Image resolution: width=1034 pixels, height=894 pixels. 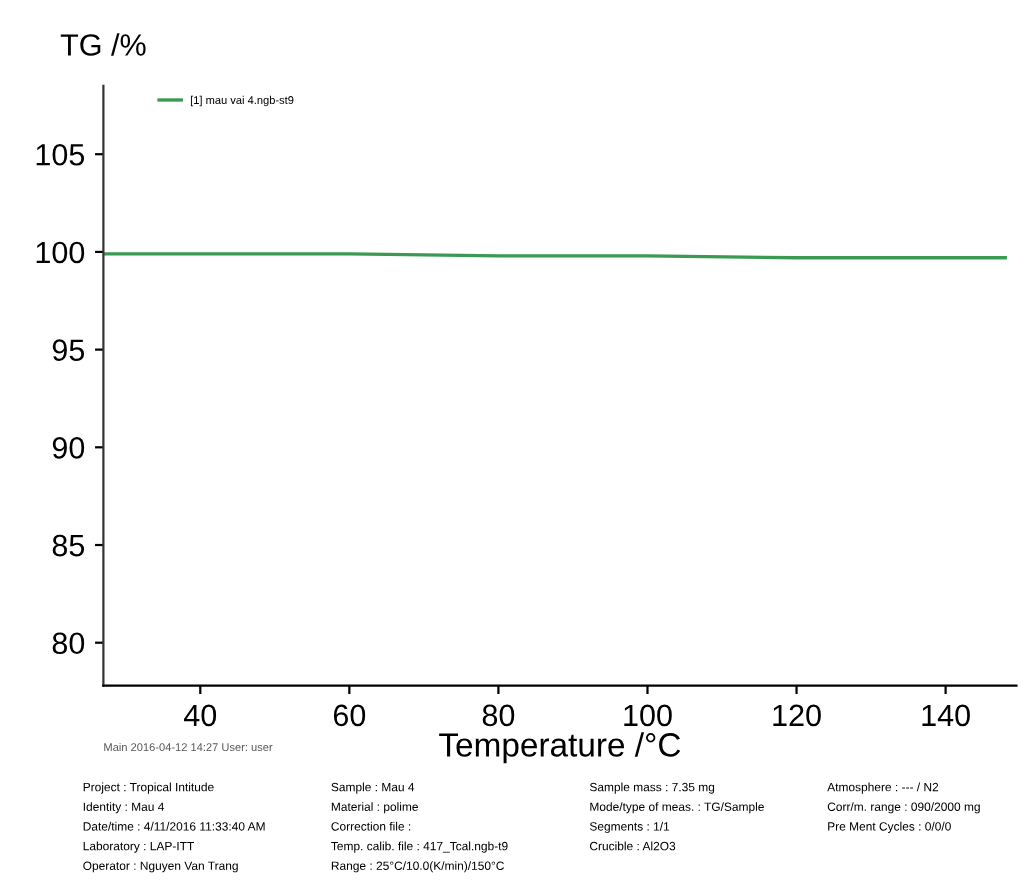 I want to click on y-tick-label: 80, so click(x=68, y=643).